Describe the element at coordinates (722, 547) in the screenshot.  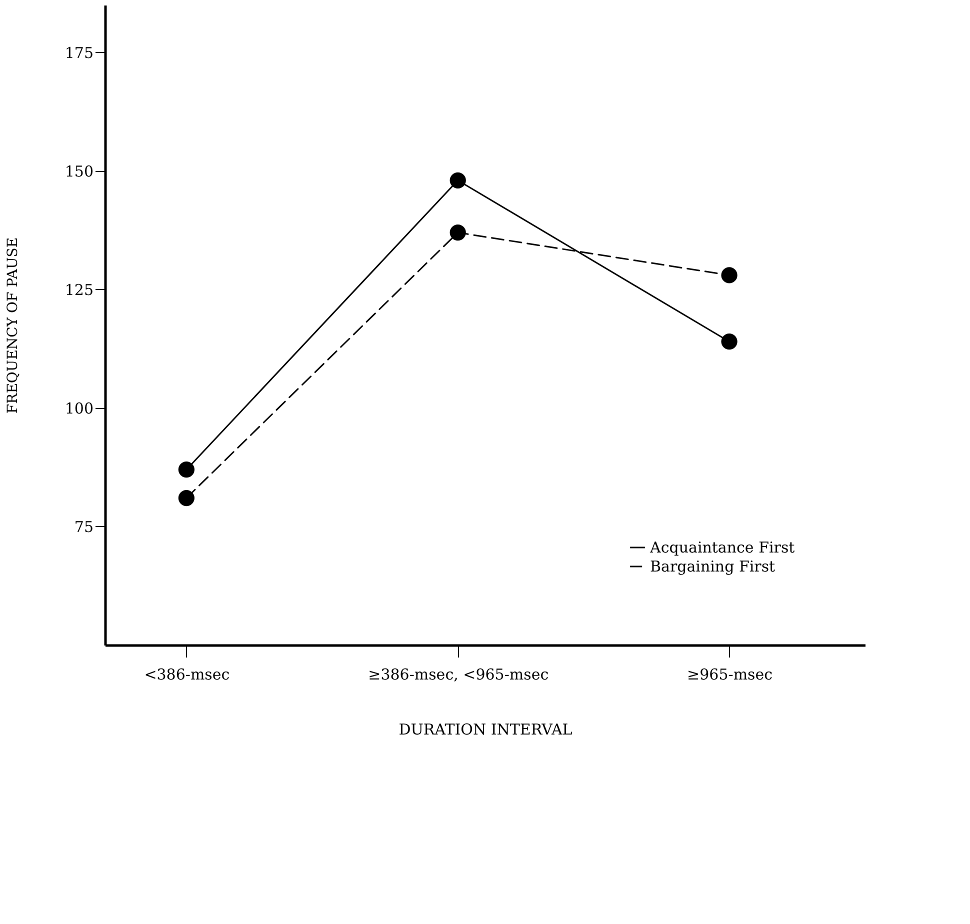
I see `legend-label: Acquaintance First` at that location.